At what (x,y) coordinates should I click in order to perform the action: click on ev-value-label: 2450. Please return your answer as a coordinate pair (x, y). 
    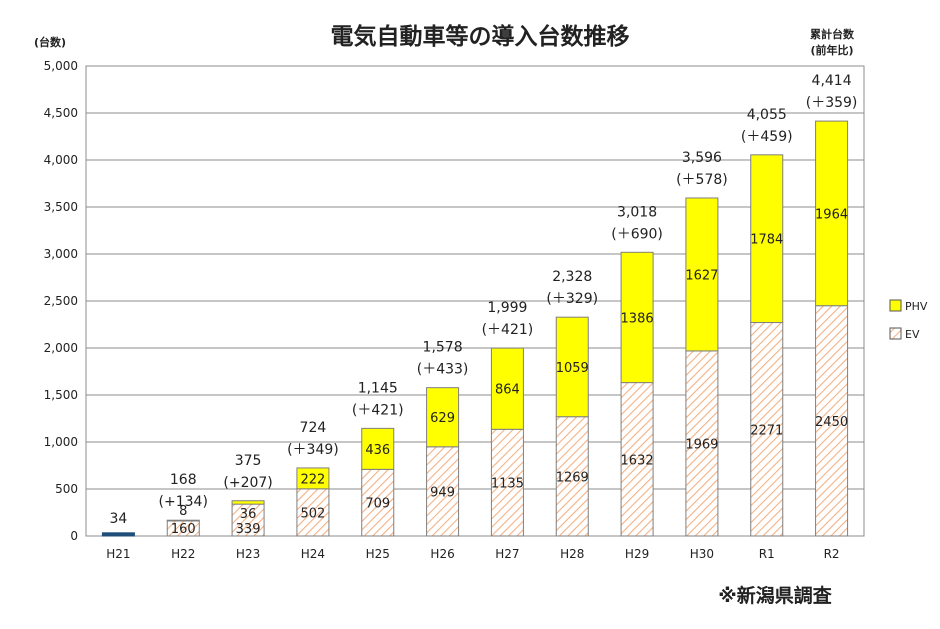
    Looking at the image, I should click on (831, 422).